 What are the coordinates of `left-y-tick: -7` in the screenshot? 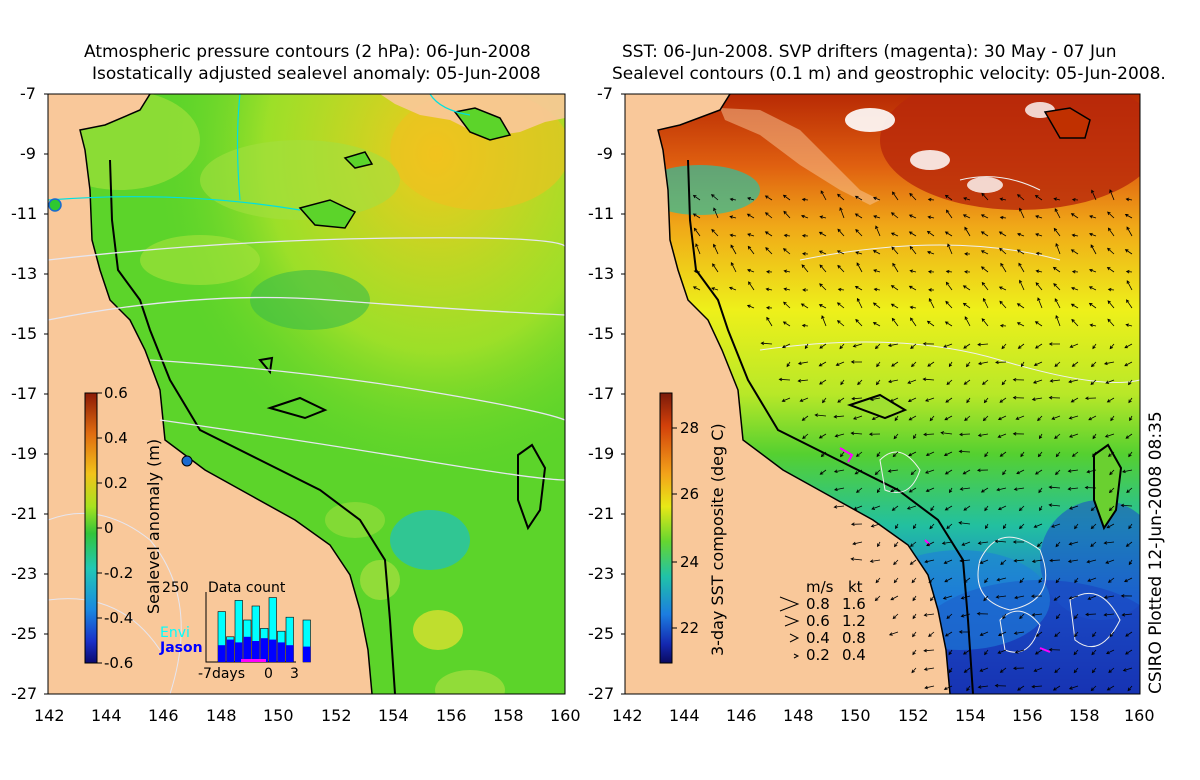 It's located at (28, 93).